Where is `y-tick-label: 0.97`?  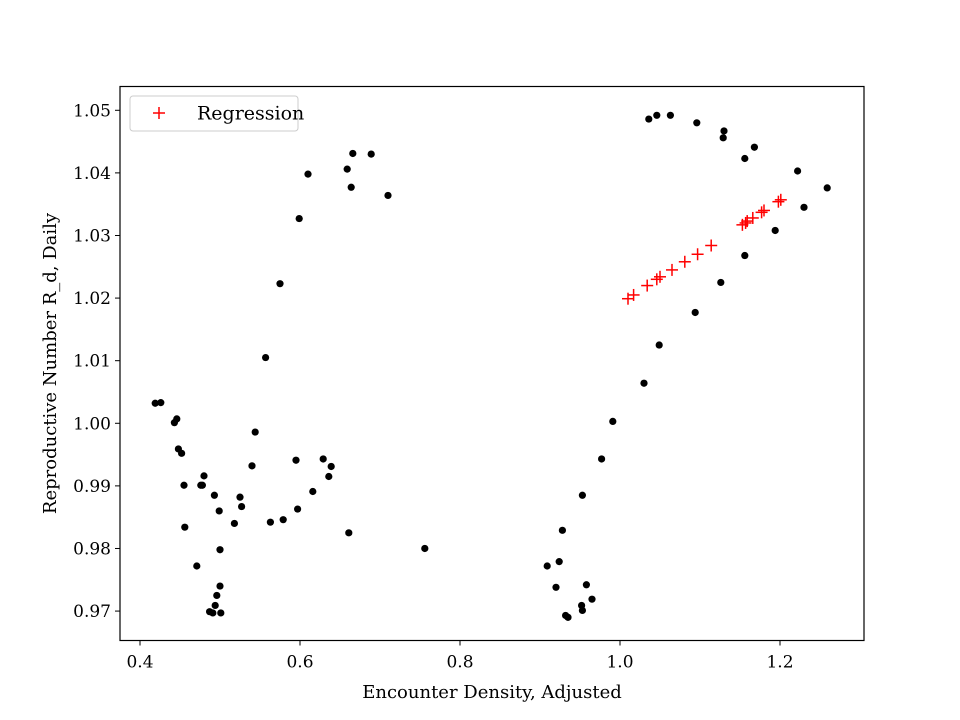
y-tick-label: 0.97 is located at coordinates (92, 612).